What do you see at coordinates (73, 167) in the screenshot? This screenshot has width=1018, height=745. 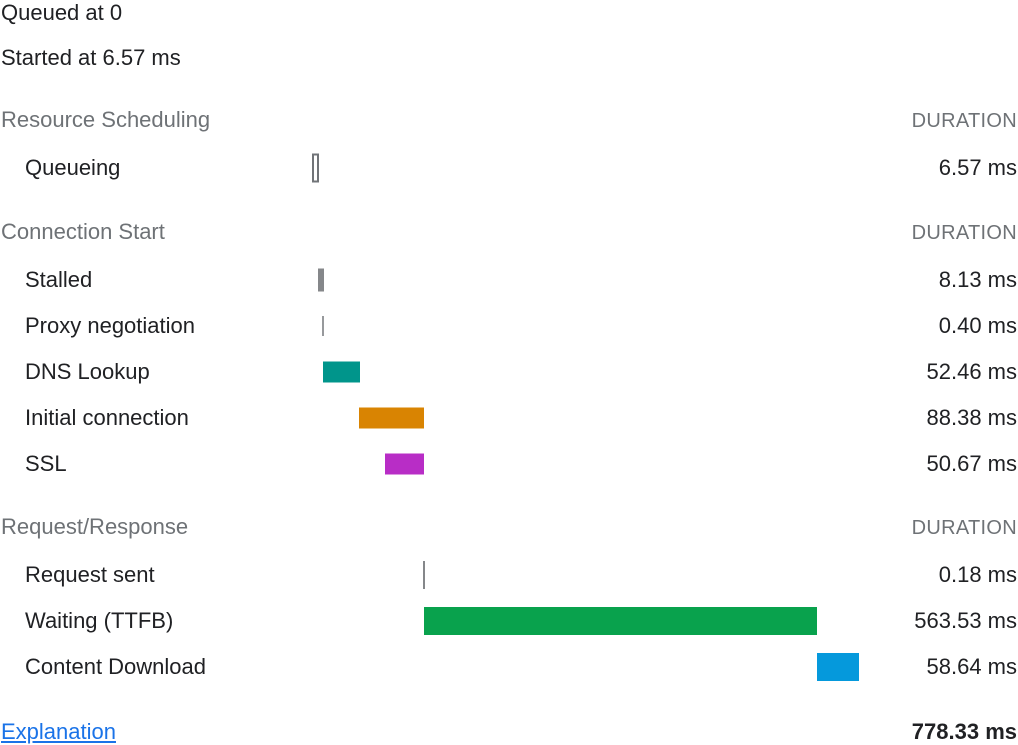 I see `row-label: Queueing` at bounding box center [73, 167].